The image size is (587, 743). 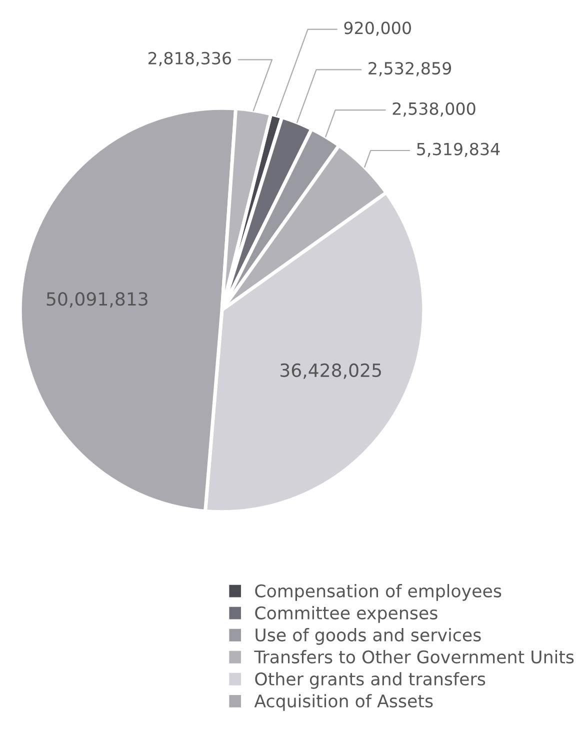 I want to click on data-label: 920,000, so click(x=377, y=29).